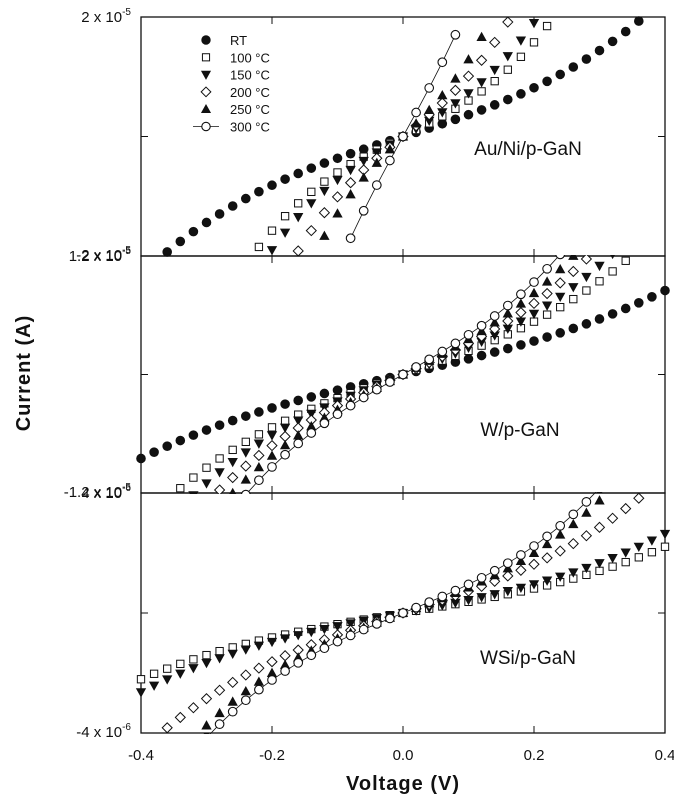  Describe the element at coordinates (272, 755) in the screenshot. I see `x-tick-label: -0.2` at that location.